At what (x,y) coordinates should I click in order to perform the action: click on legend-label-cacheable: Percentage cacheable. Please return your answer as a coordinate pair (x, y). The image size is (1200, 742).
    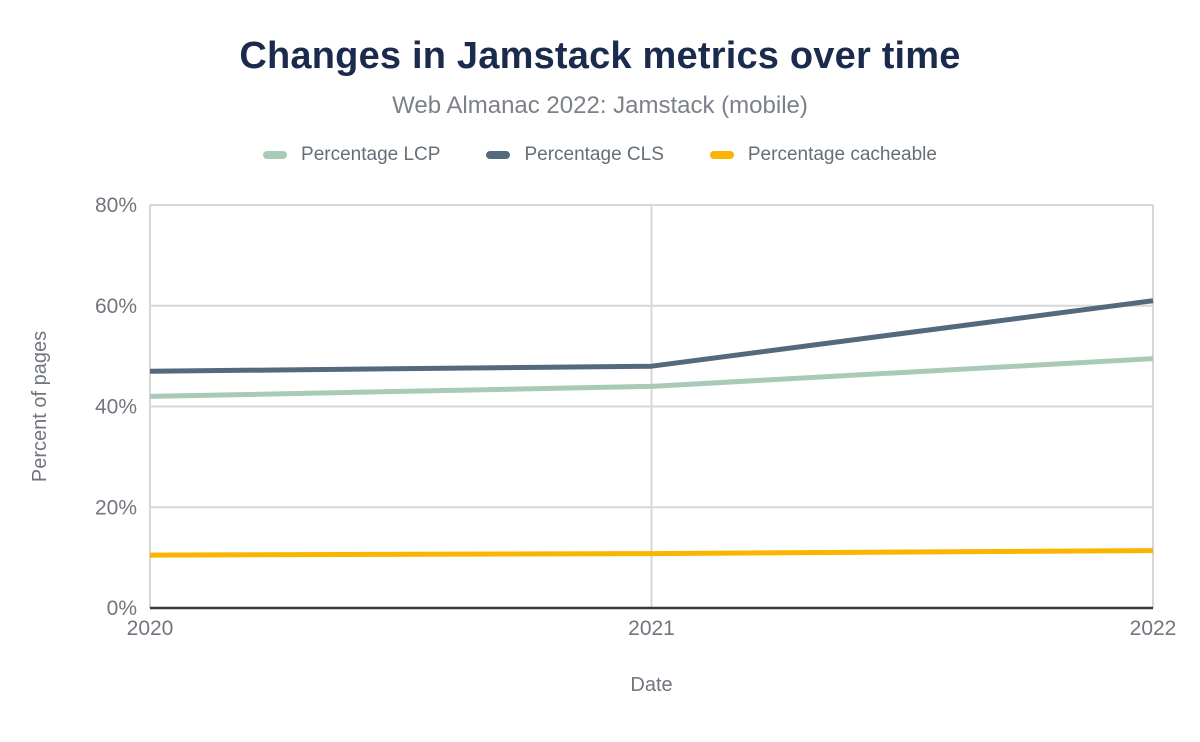
    Looking at the image, I should click on (842, 154).